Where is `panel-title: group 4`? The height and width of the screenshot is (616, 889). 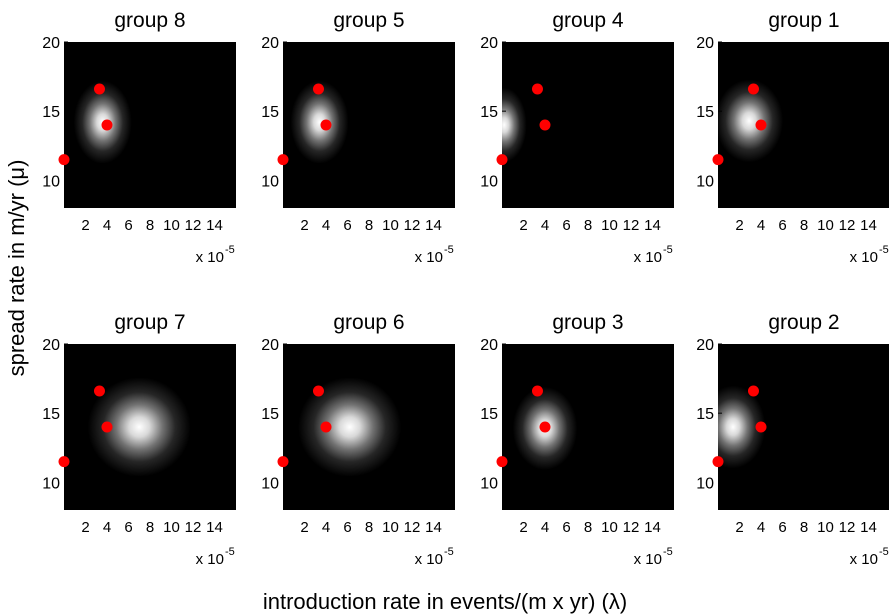
panel-title: group 4 is located at coordinates (588, 20).